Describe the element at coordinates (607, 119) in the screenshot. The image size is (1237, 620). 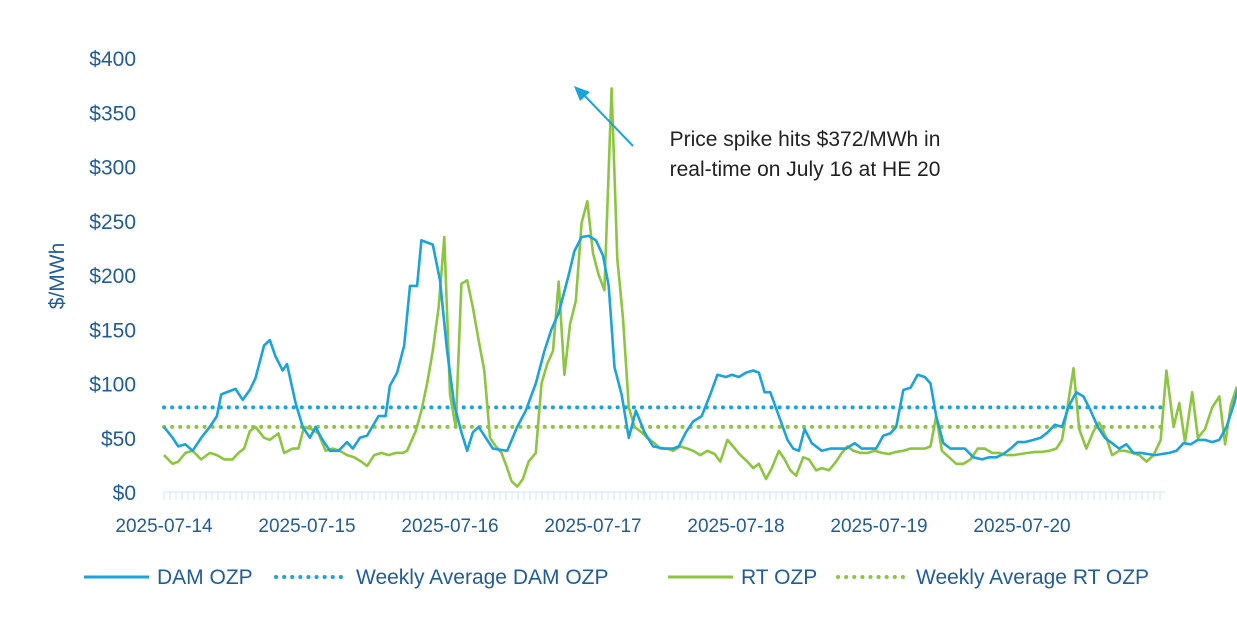
I see `annotation-arrow-line` at that location.